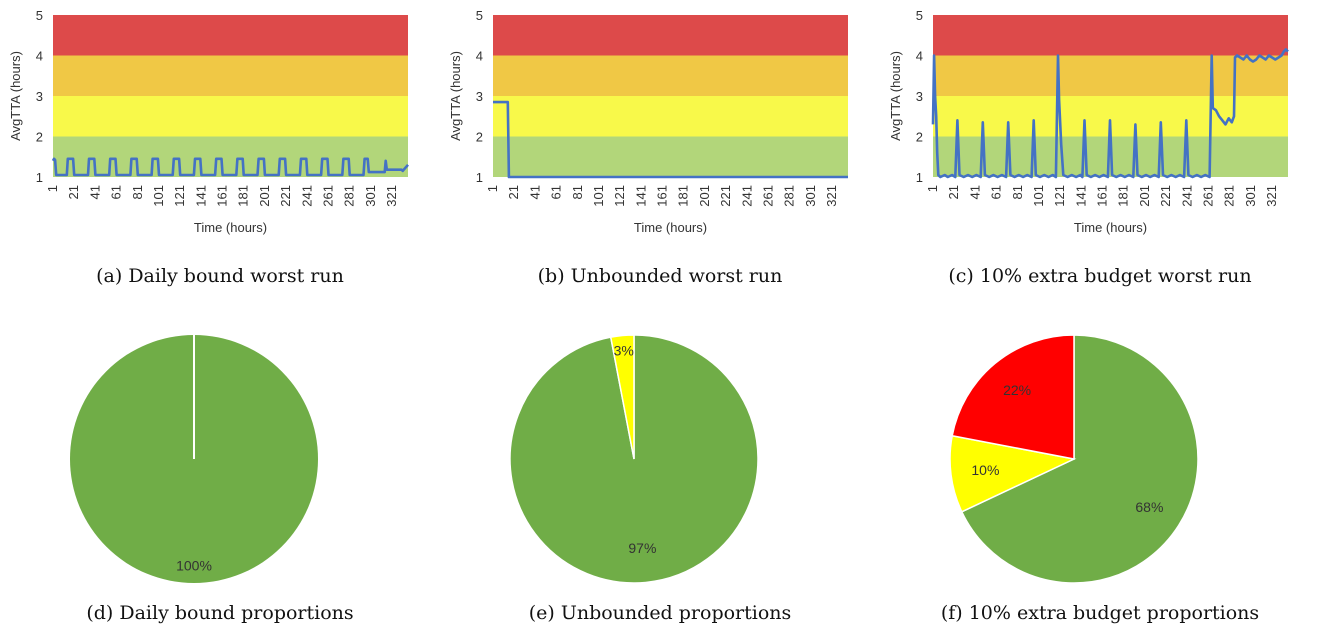  What do you see at coordinates (220, 276) in the screenshot?
I see `caption-a: (a) Daily bound worst run` at bounding box center [220, 276].